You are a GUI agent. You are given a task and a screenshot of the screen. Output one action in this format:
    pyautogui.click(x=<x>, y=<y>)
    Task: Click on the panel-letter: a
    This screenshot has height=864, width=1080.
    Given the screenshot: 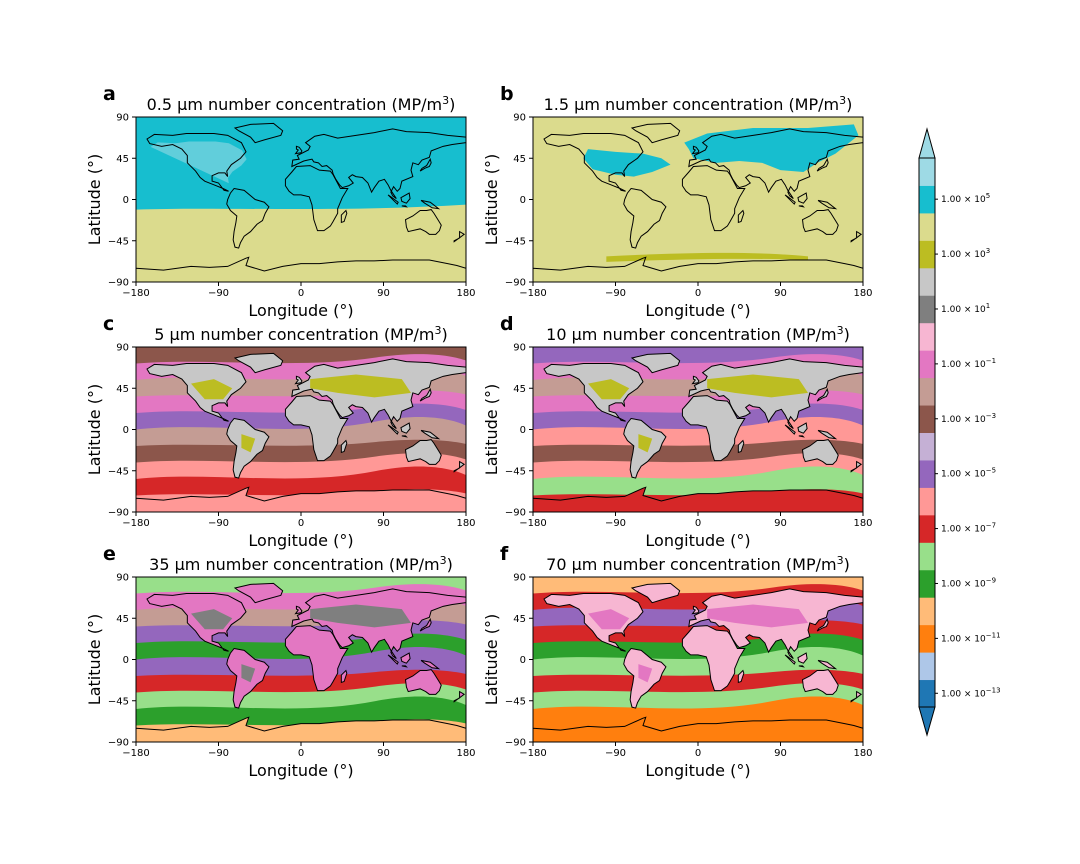 What is the action you would take?
    pyautogui.click(x=109, y=94)
    